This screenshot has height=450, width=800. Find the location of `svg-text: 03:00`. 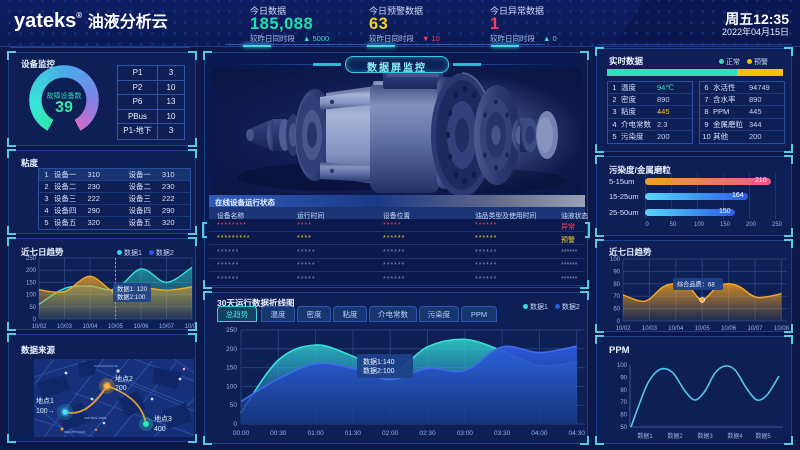

svg-text: 03:00 is located at coordinates (465, 433).